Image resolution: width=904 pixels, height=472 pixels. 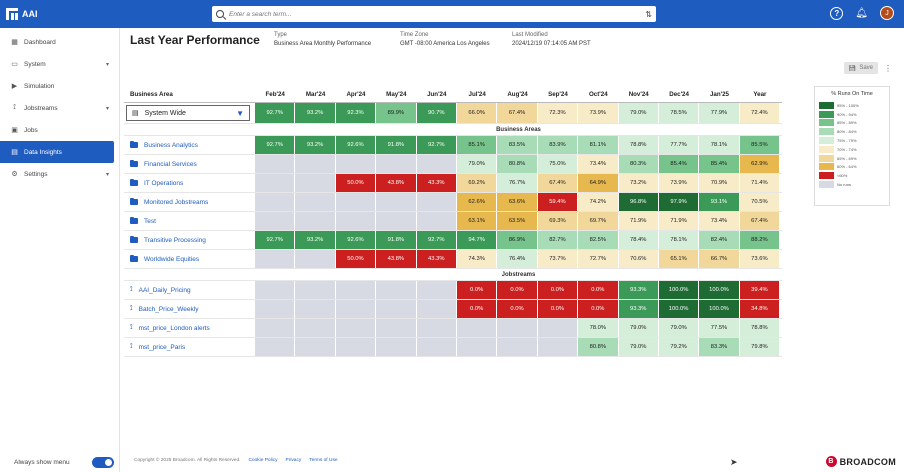 What do you see at coordinates (679, 240) in the screenshot?
I see `table-cell: 78.1%` at bounding box center [679, 240].